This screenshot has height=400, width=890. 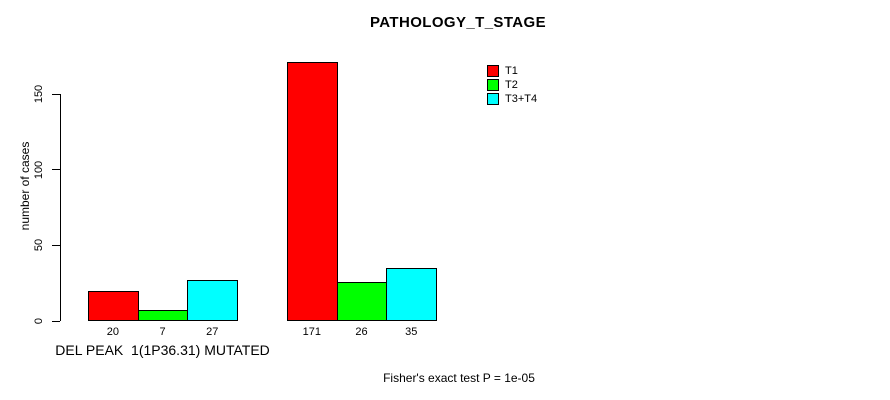 What do you see at coordinates (521, 99) in the screenshot?
I see `legend-label: T3+T4` at bounding box center [521, 99].